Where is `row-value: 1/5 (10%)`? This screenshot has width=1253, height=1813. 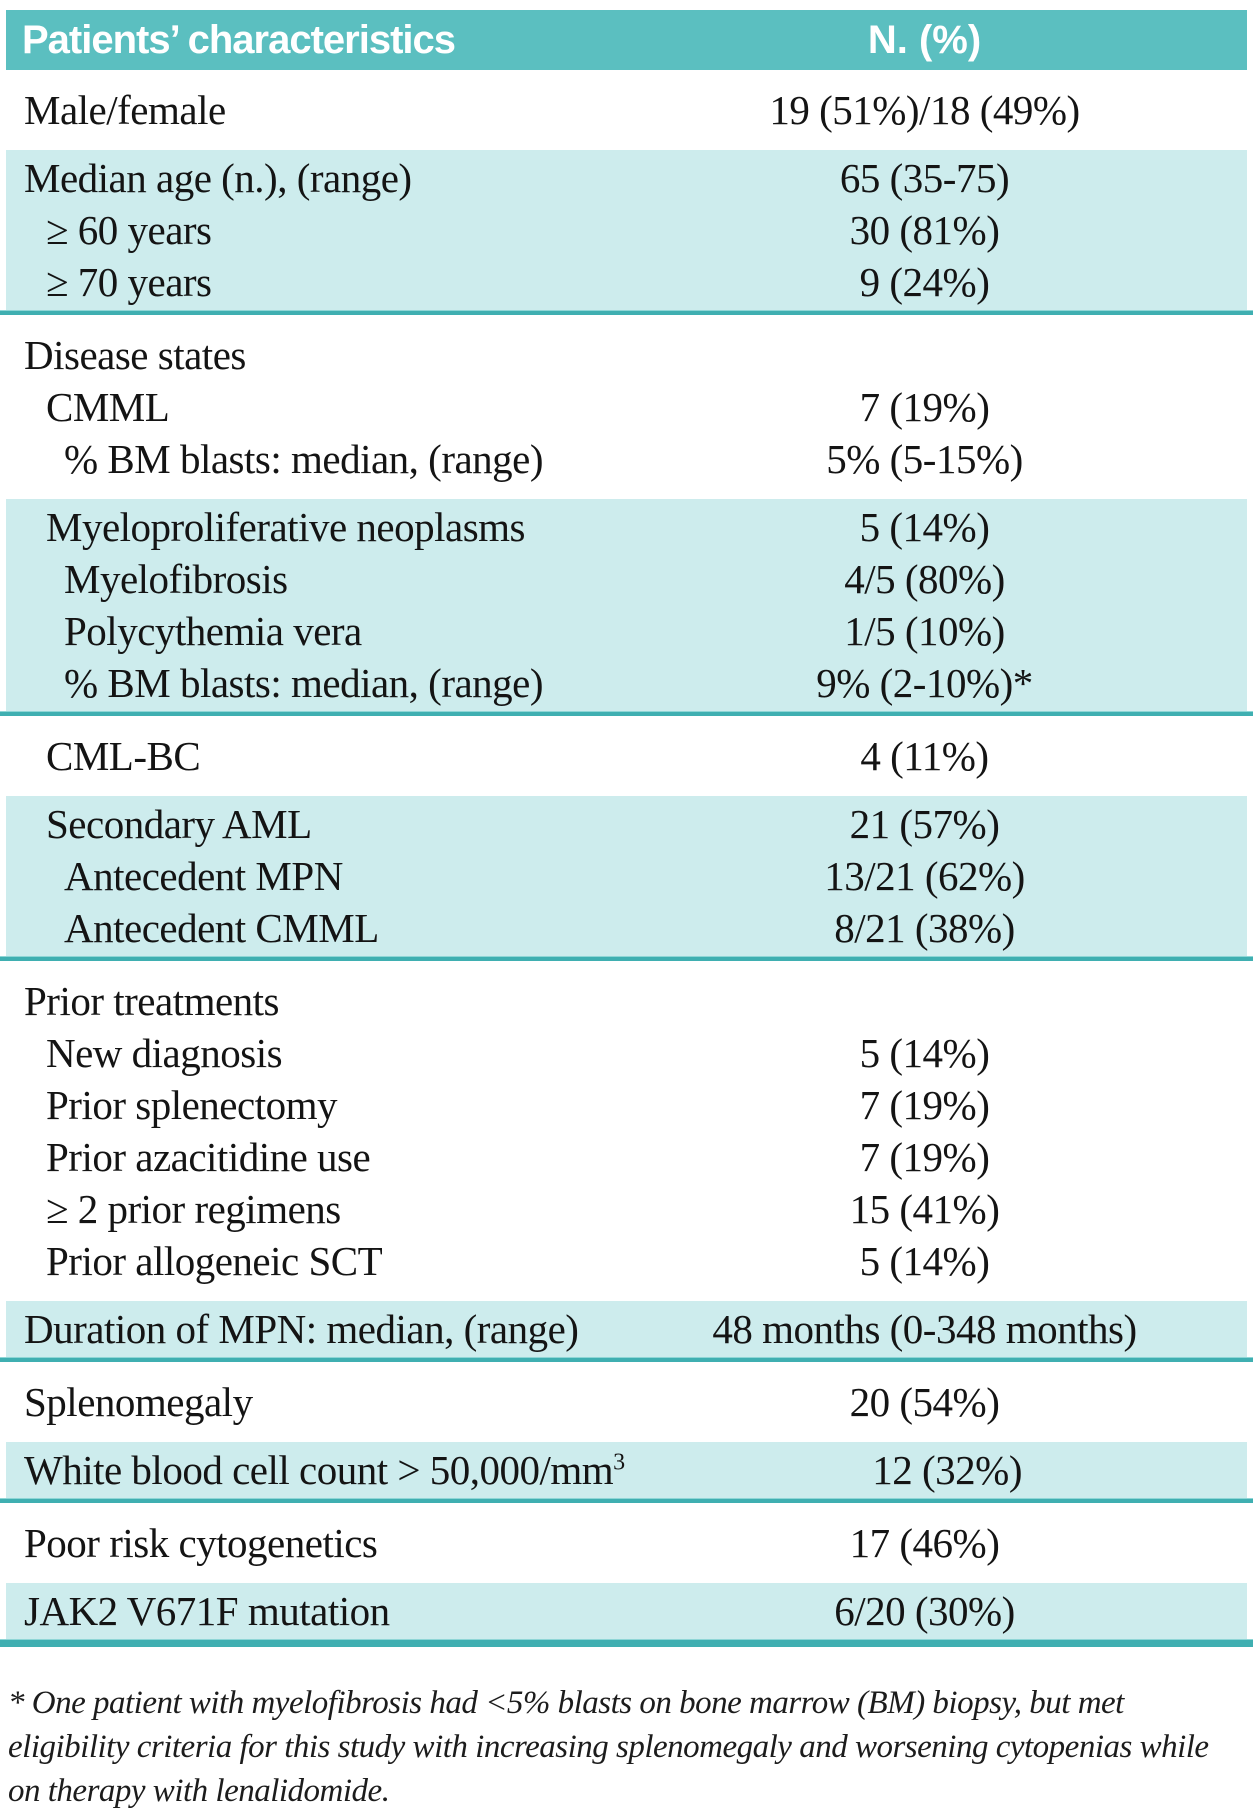
row-value: 1/5 (10%) is located at coordinates (924, 631).